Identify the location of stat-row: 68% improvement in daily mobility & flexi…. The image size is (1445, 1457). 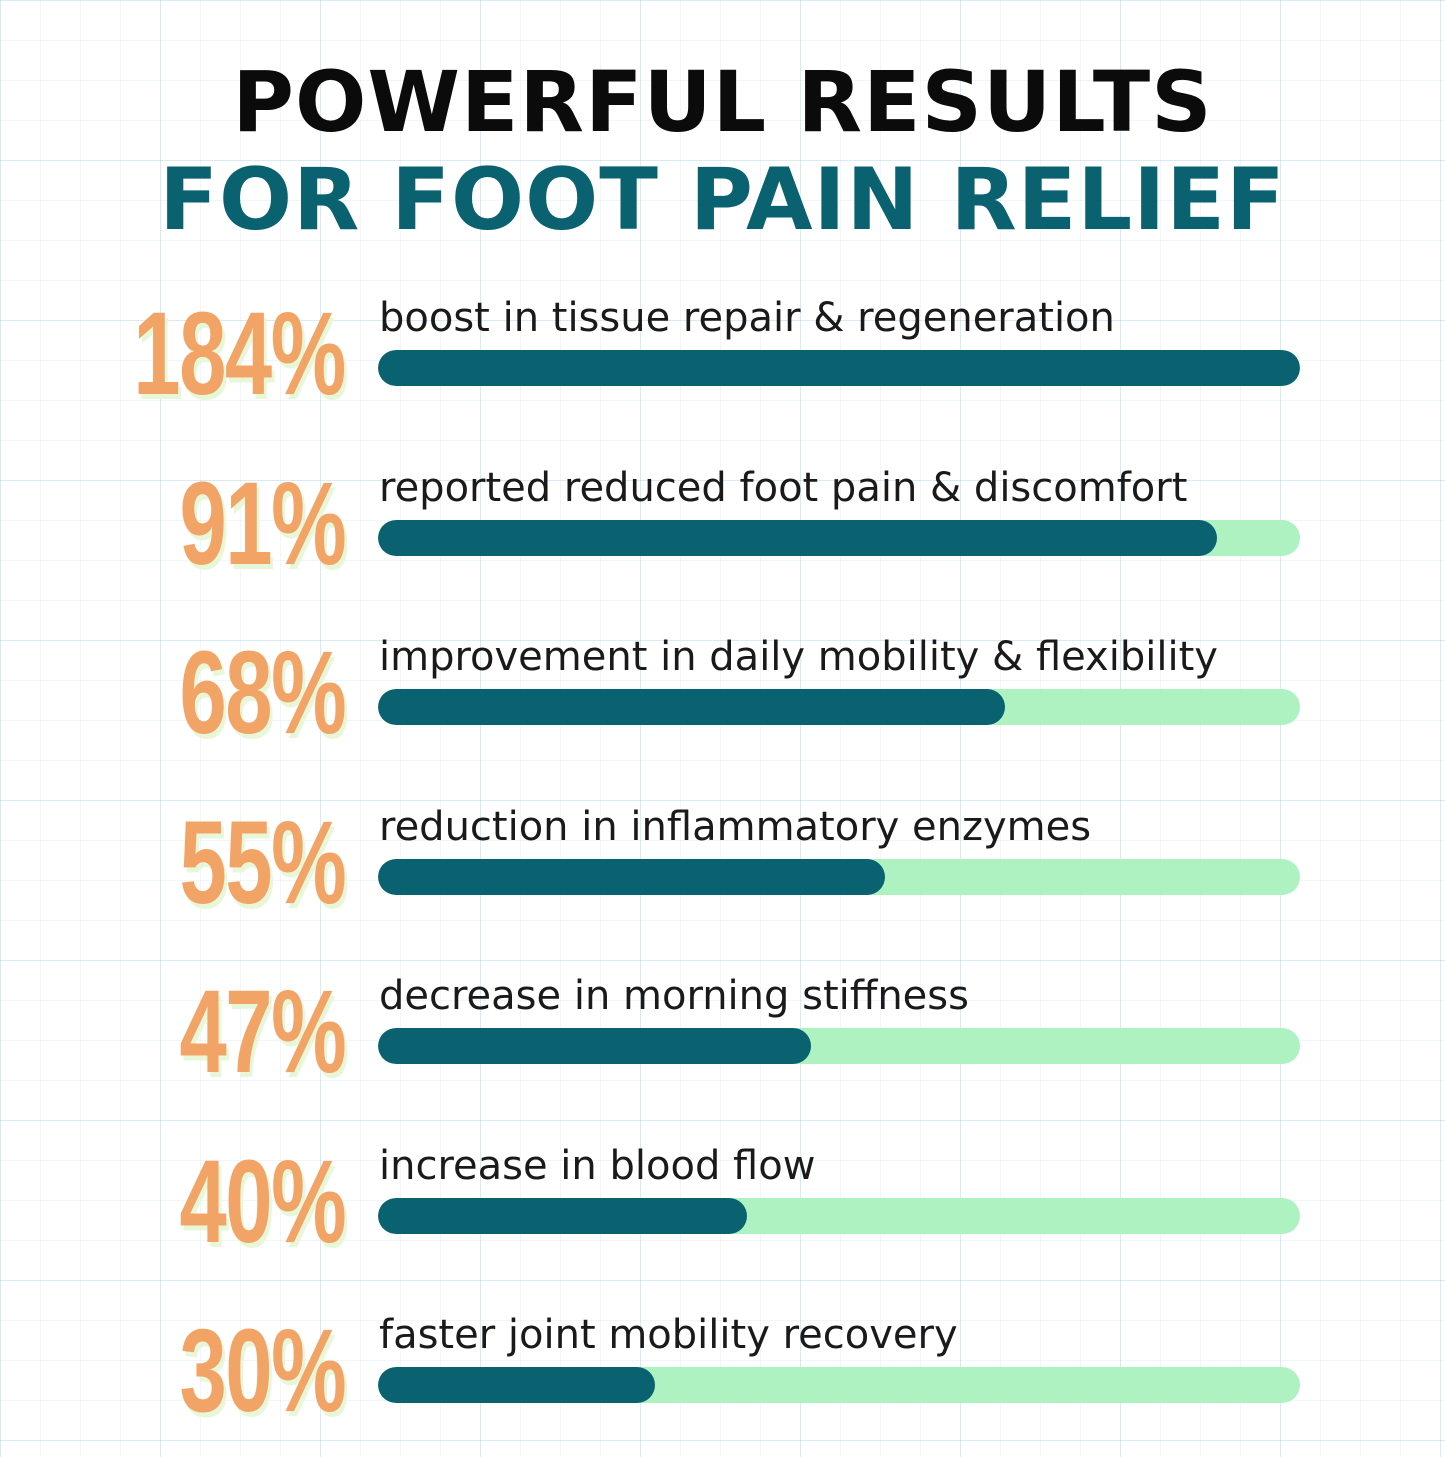
(722, 704).